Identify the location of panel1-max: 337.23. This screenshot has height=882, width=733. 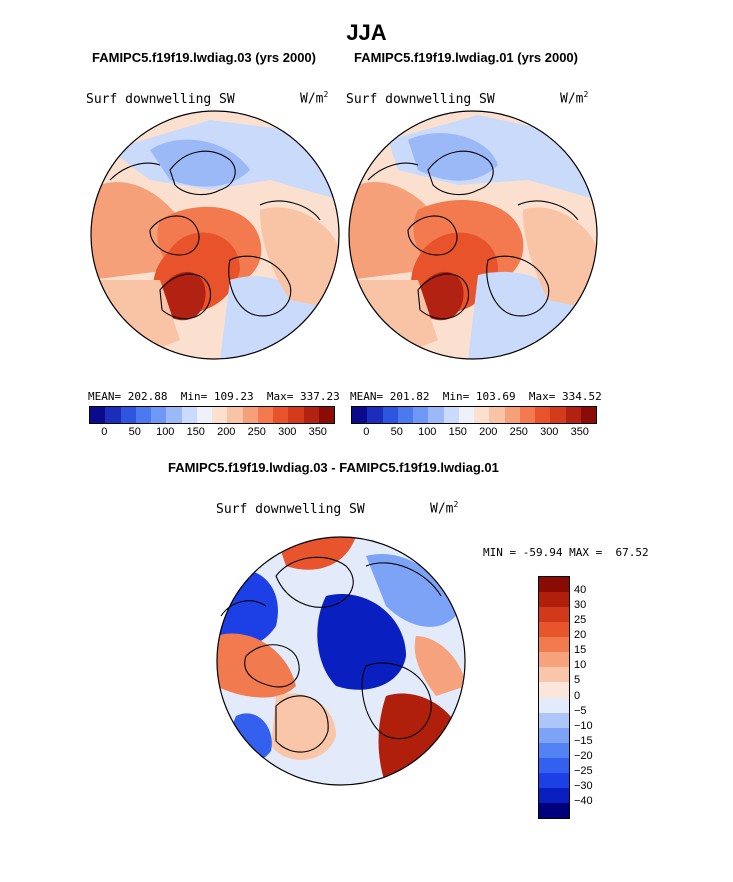
(320, 396).